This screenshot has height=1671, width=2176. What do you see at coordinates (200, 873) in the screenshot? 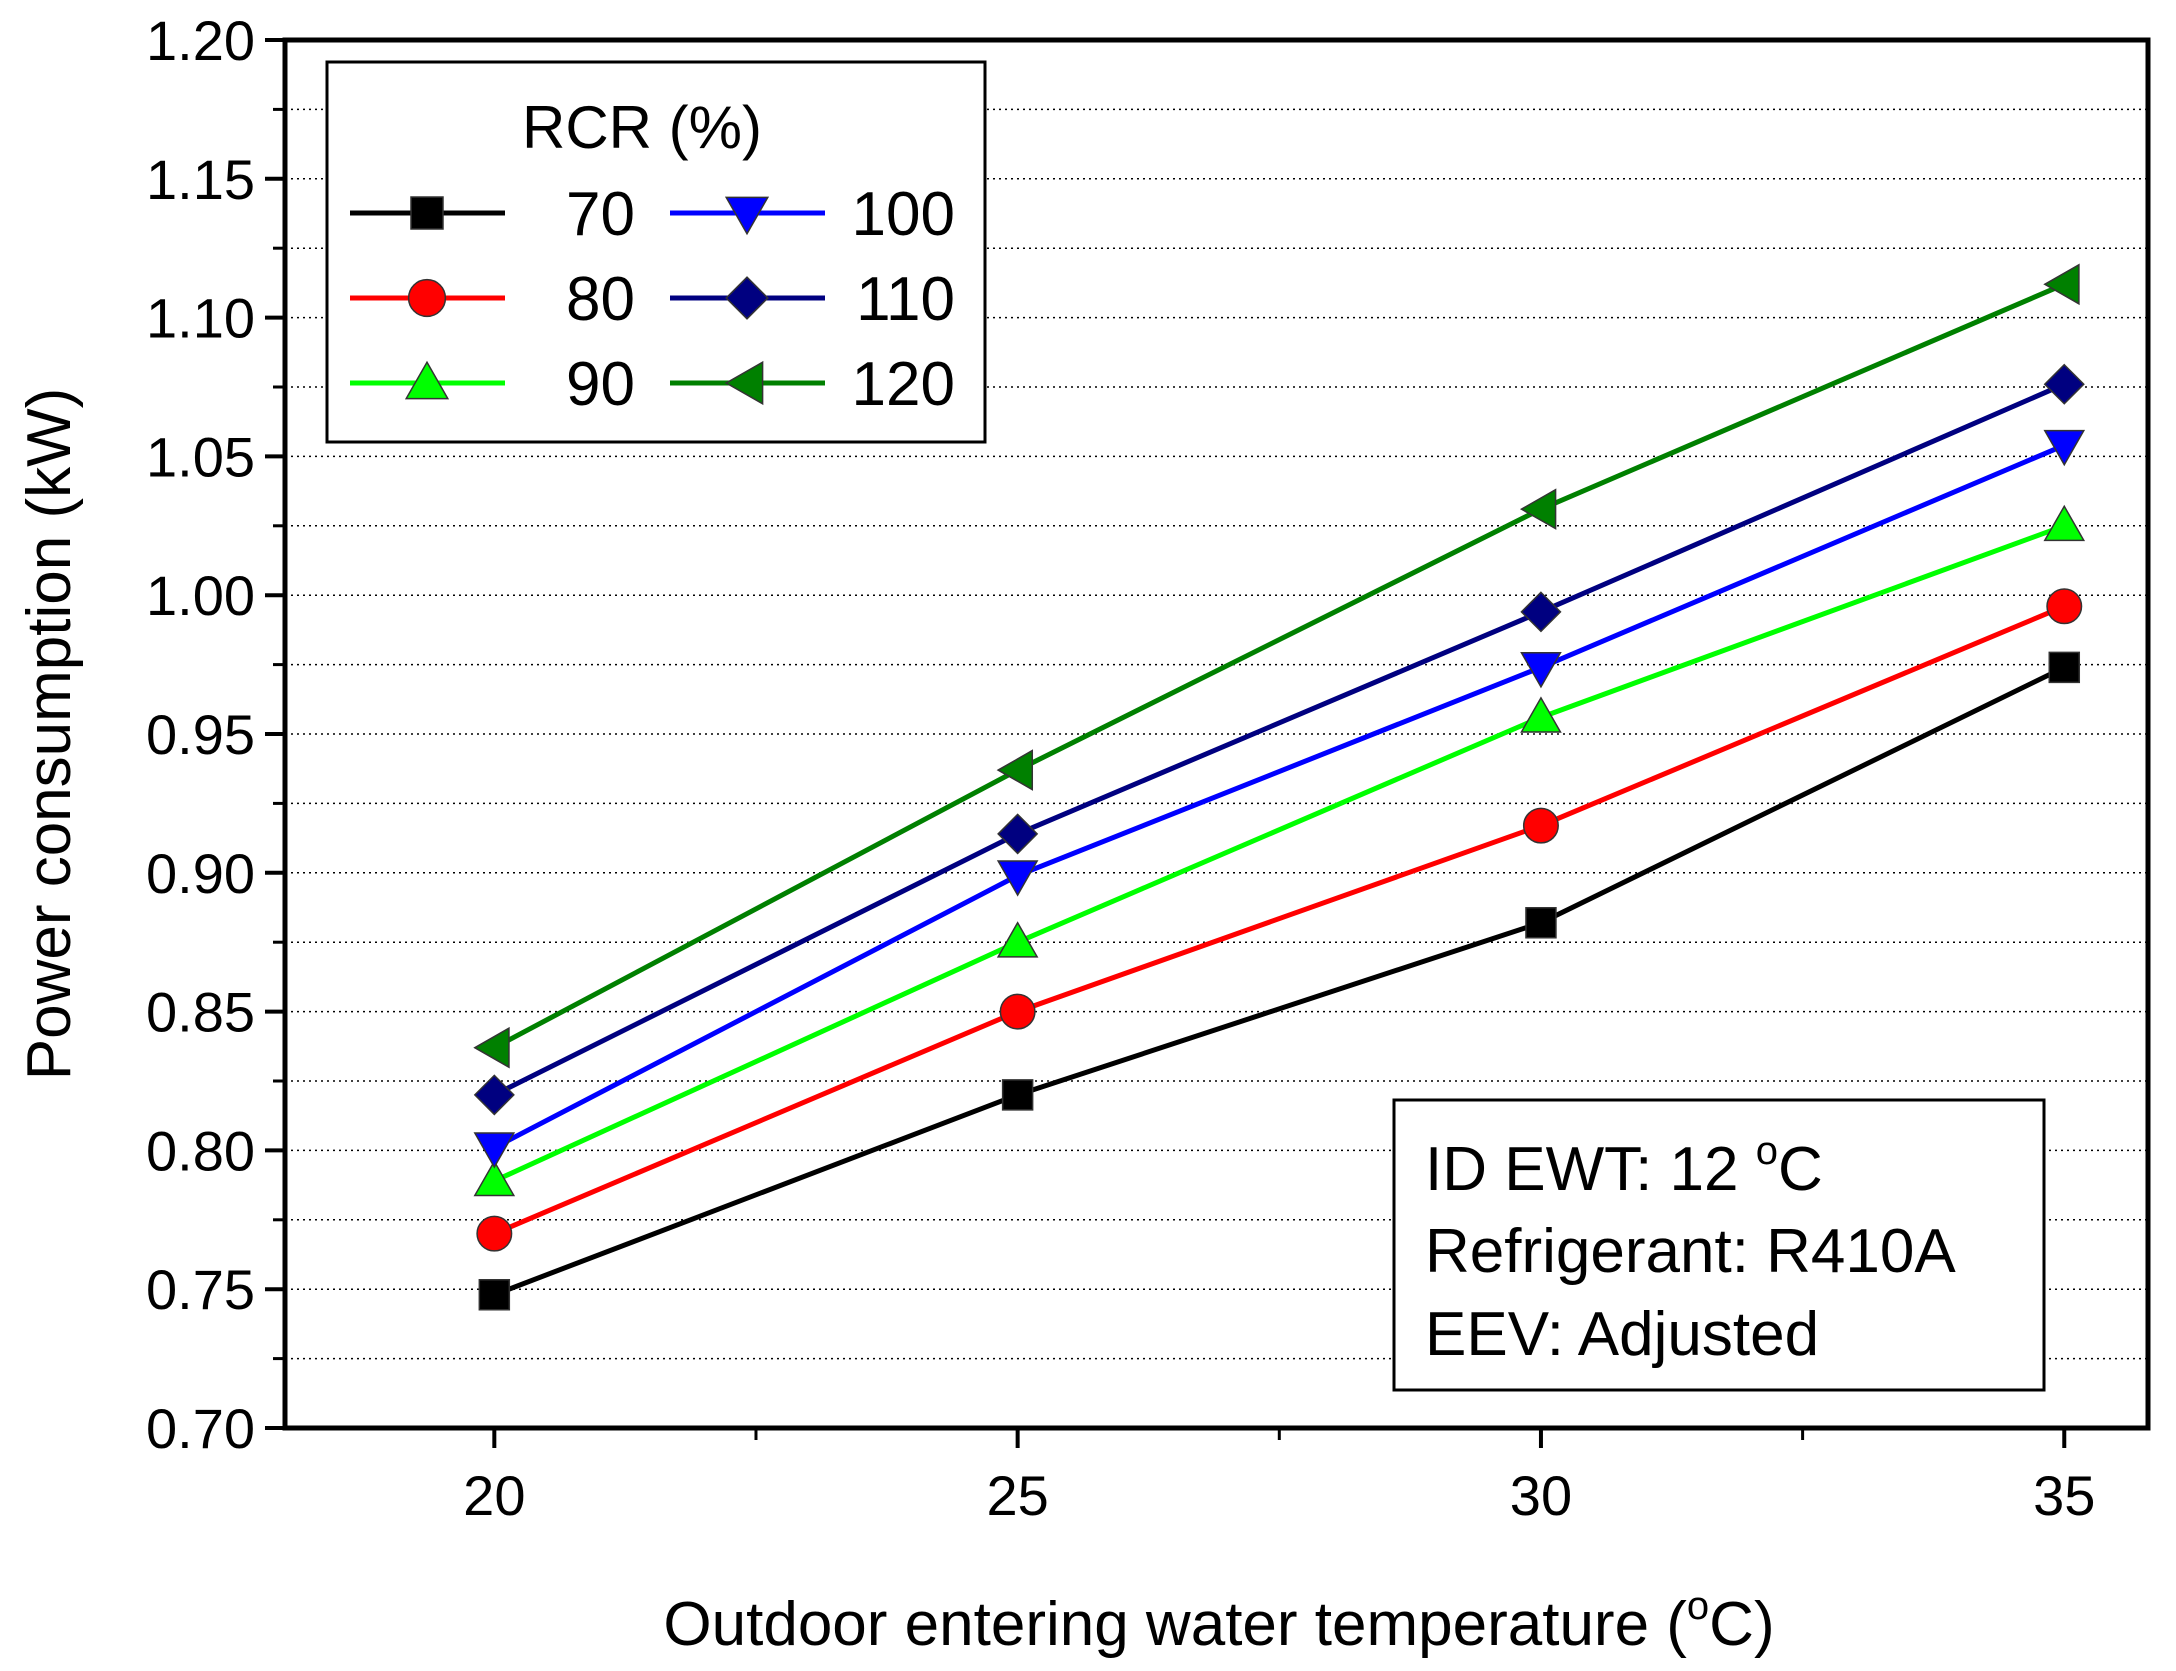
I see `y-tick-label: 0.90` at bounding box center [200, 873].